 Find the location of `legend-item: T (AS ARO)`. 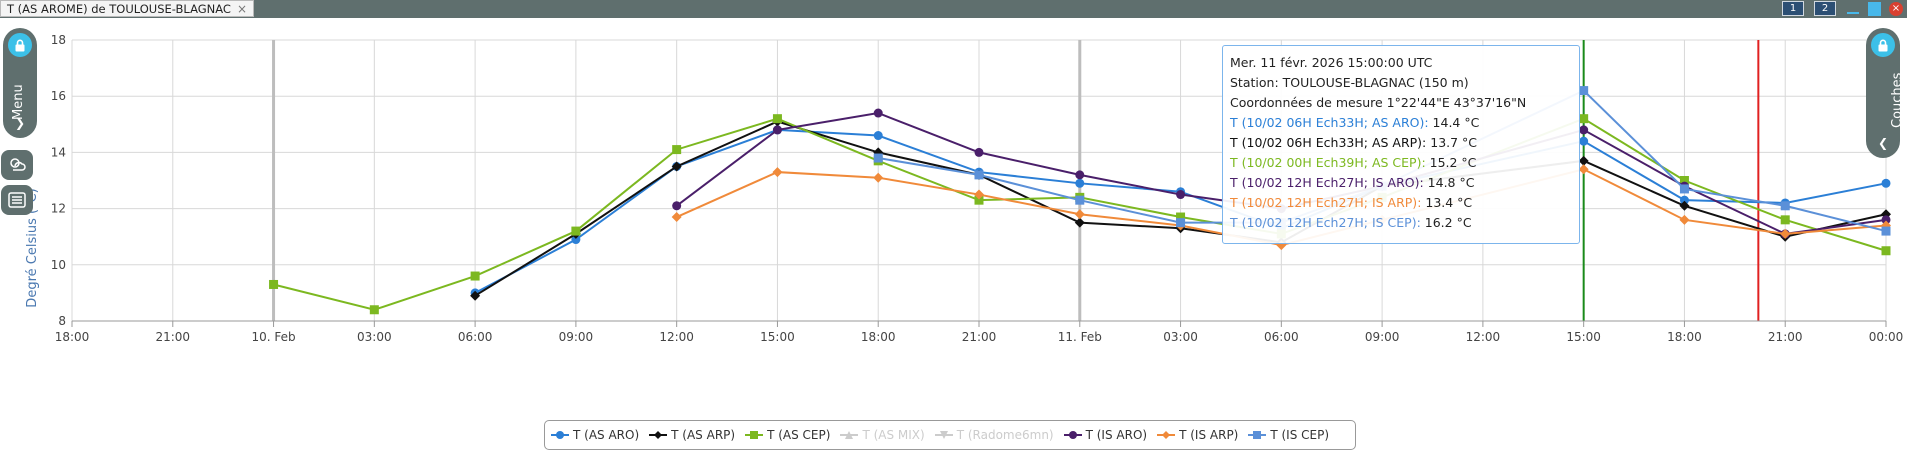

legend-item: T (AS ARO) is located at coordinates (595, 435).